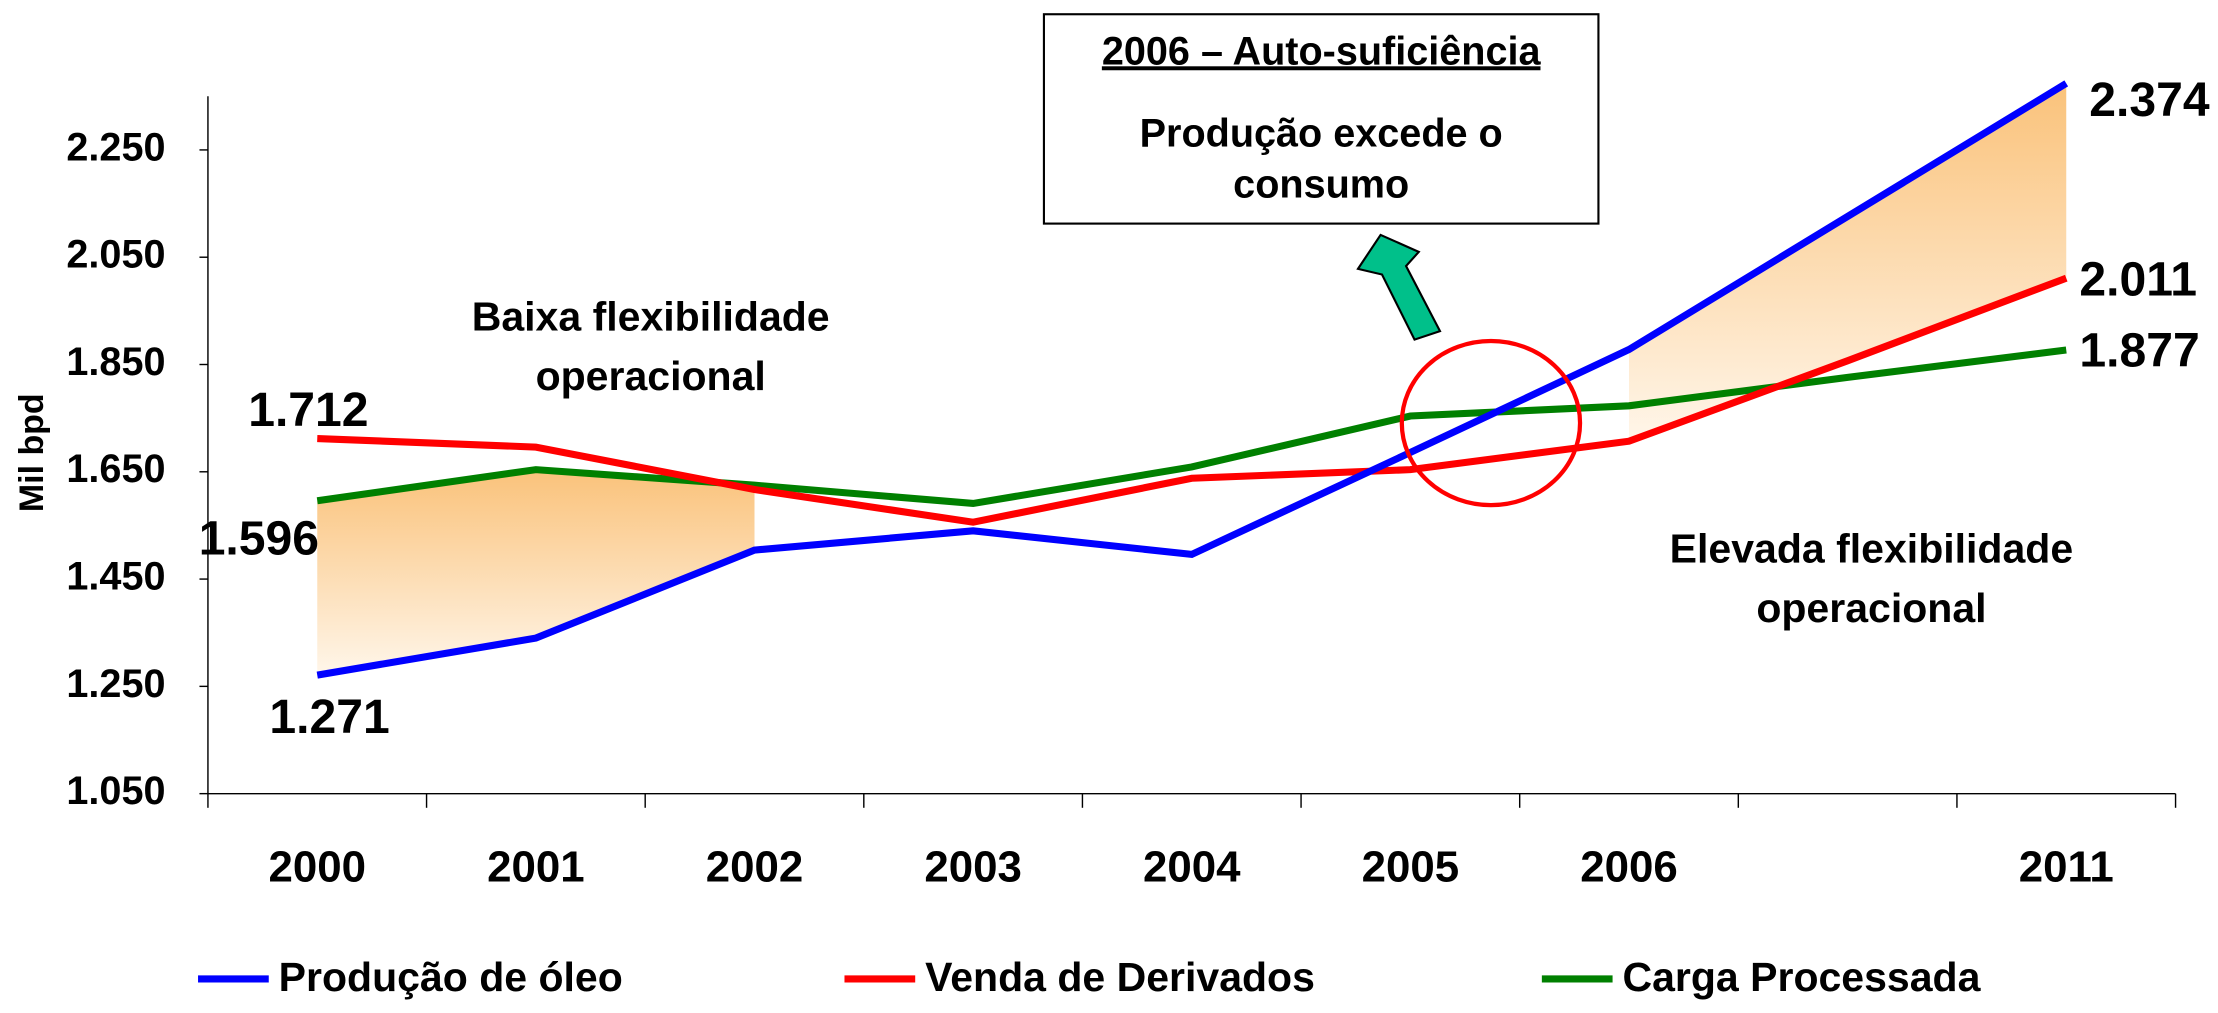 This screenshot has height=1013, width=2218. I want to click on box-title: 2006 – Auto-suficiência, so click(1322, 51).